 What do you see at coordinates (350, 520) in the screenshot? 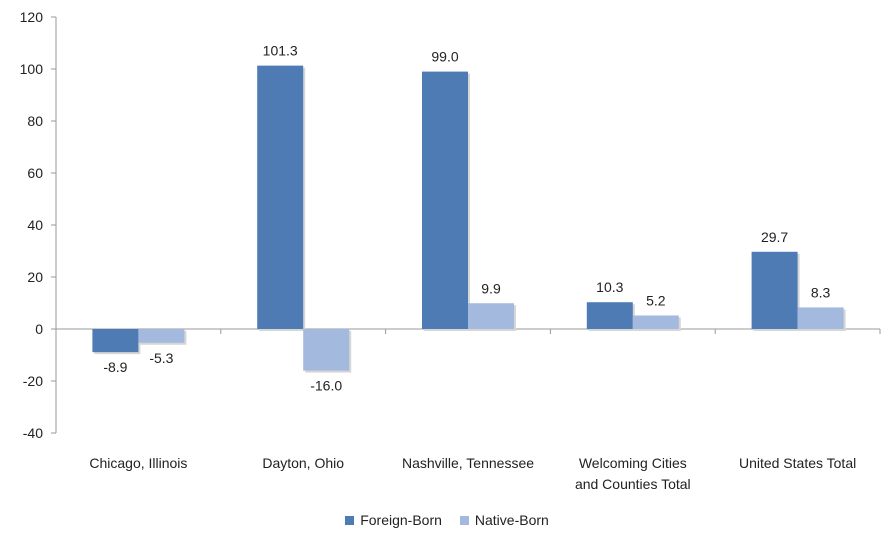
I see `legend-swatch-foreign-born` at bounding box center [350, 520].